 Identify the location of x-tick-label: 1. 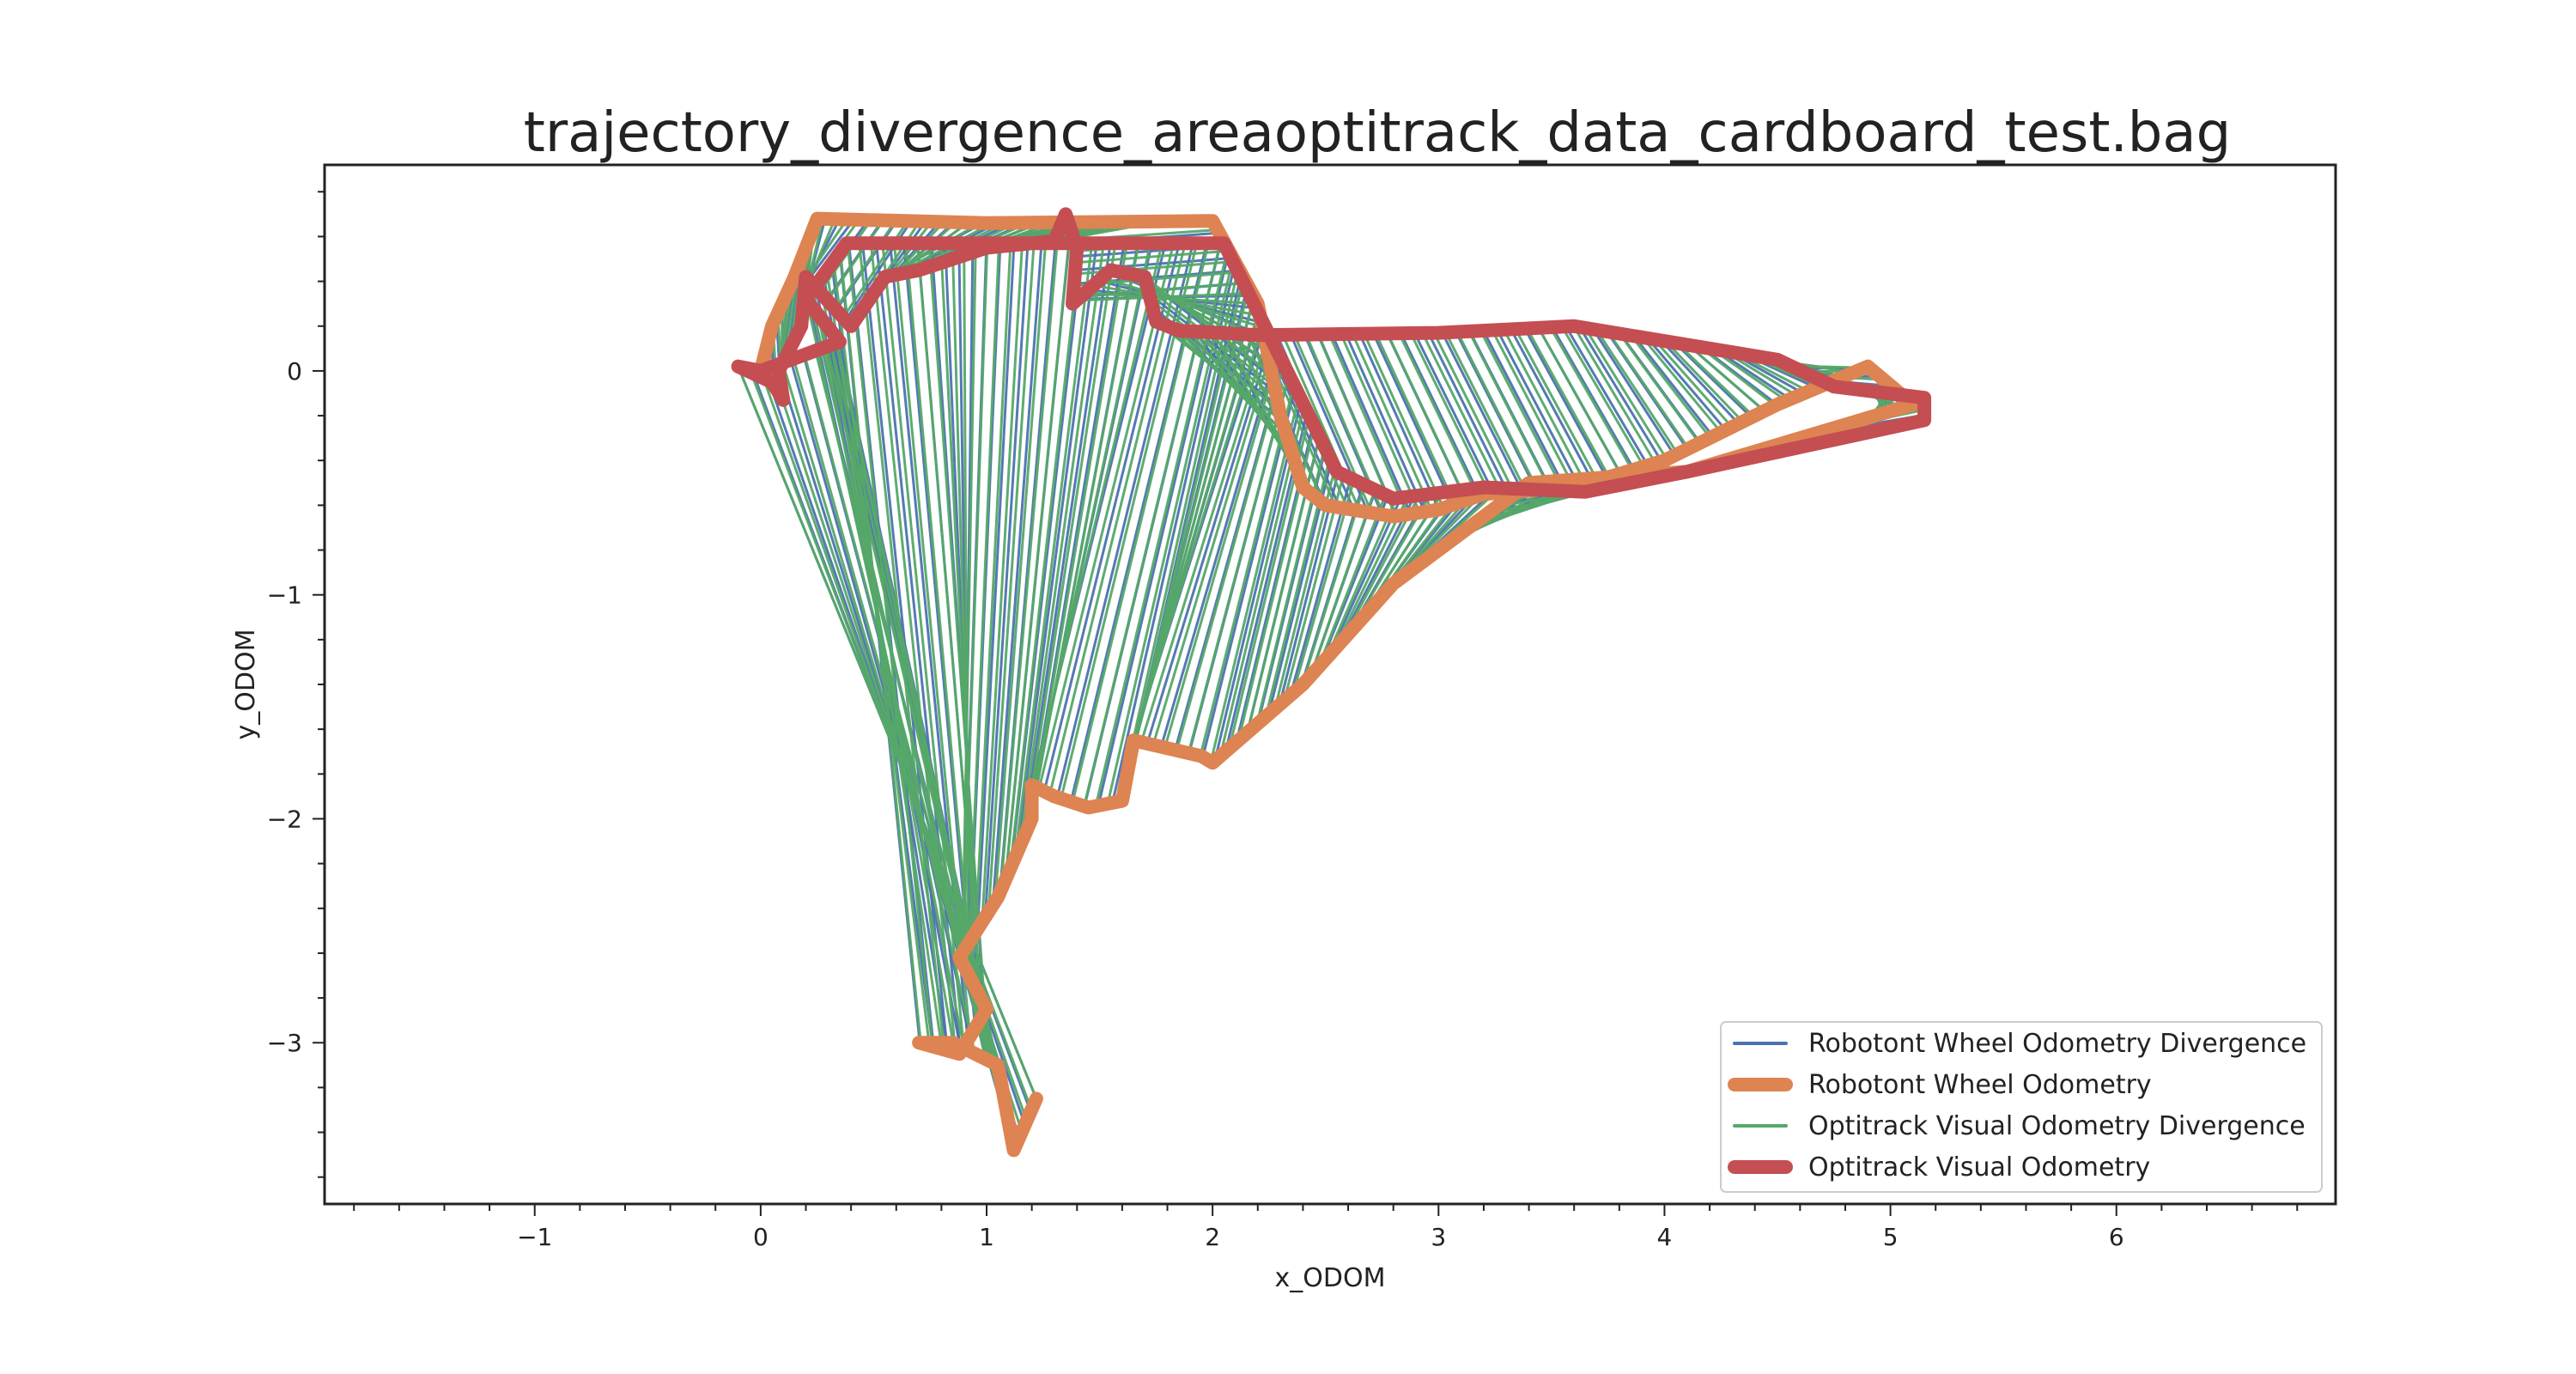
(987, 1237).